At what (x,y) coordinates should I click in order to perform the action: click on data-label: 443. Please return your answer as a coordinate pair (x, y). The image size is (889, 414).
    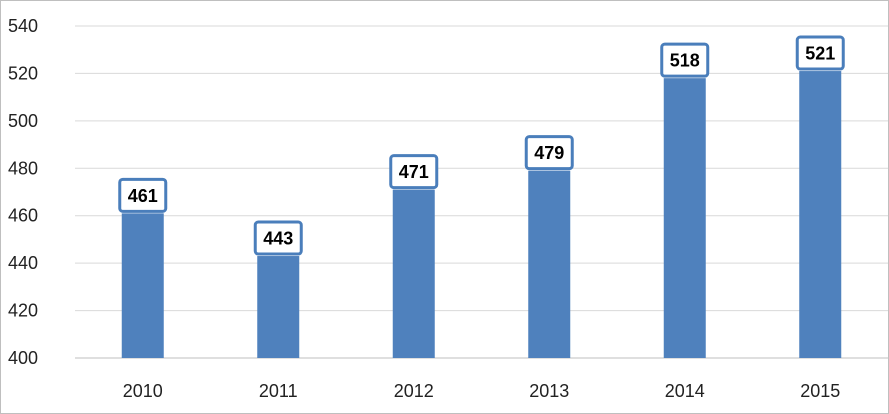
    Looking at the image, I should click on (278, 239).